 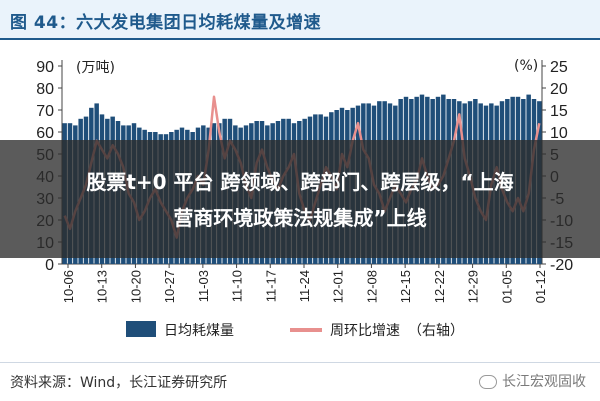 What do you see at coordinates (102, 286) in the screenshot?
I see `x-tick-label: 10-13` at bounding box center [102, 286].